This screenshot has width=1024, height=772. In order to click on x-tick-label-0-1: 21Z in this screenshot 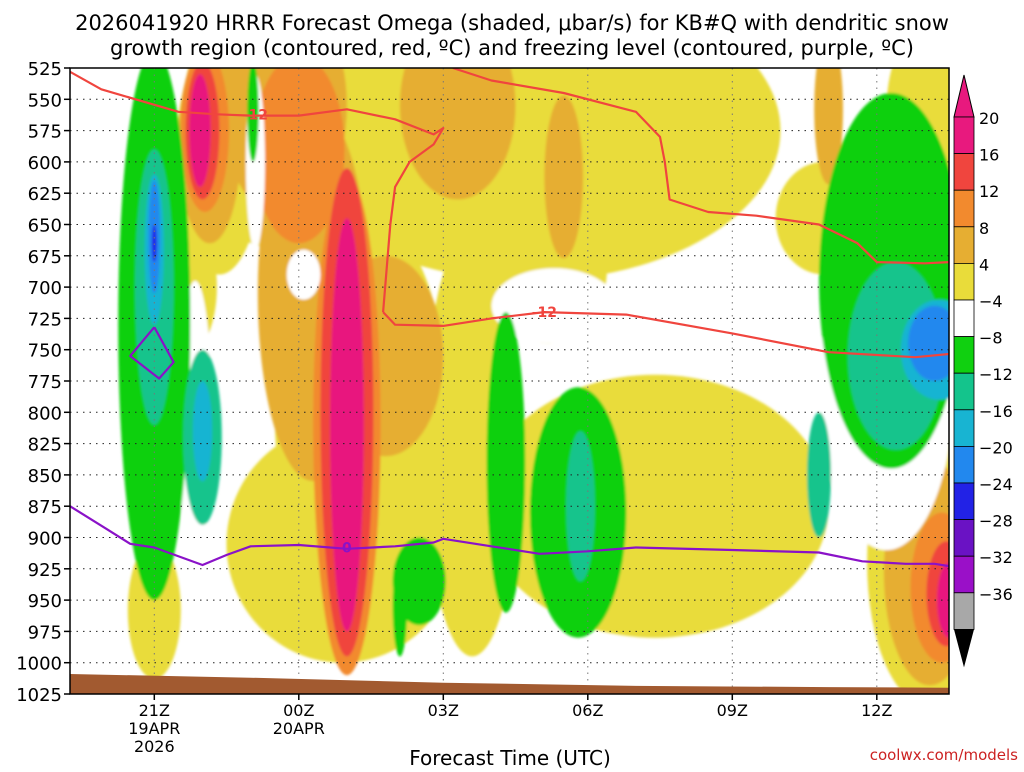, I will do `click(154, 710)`.